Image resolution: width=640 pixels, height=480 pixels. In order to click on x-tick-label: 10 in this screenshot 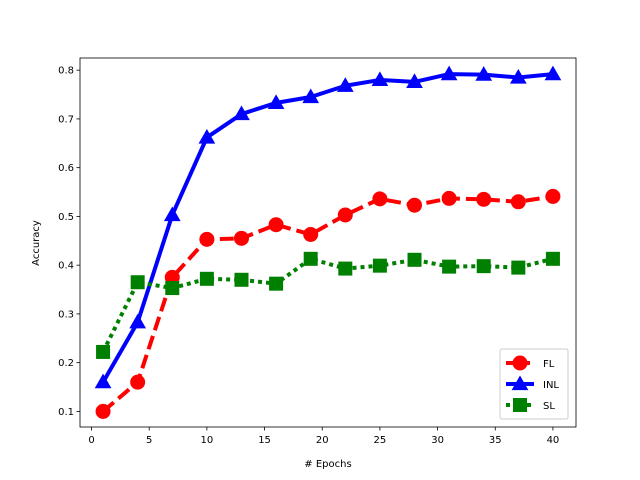, I will do `click(207, 440)`.